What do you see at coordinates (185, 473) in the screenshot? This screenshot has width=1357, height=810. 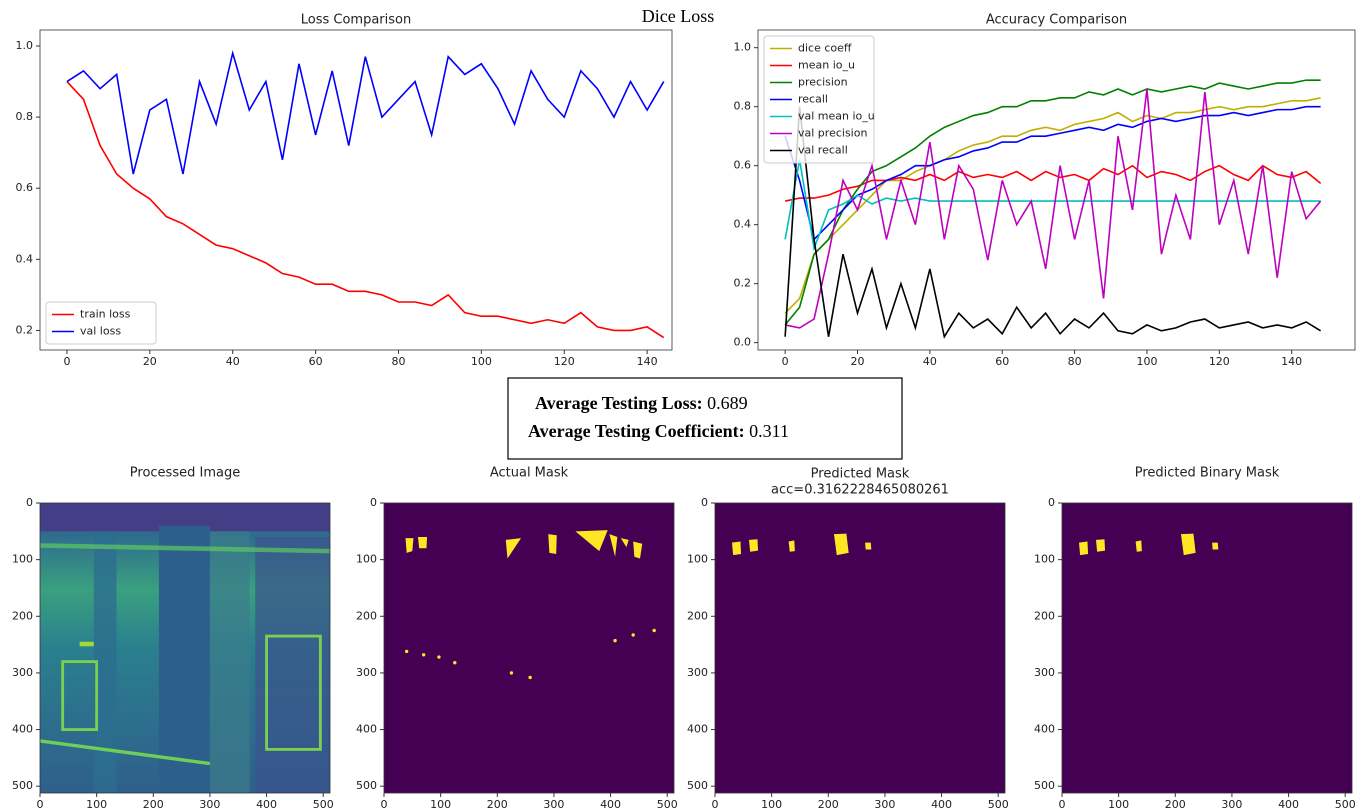 I see `chart-title: Processed Image` at bounding box center [185, 473].